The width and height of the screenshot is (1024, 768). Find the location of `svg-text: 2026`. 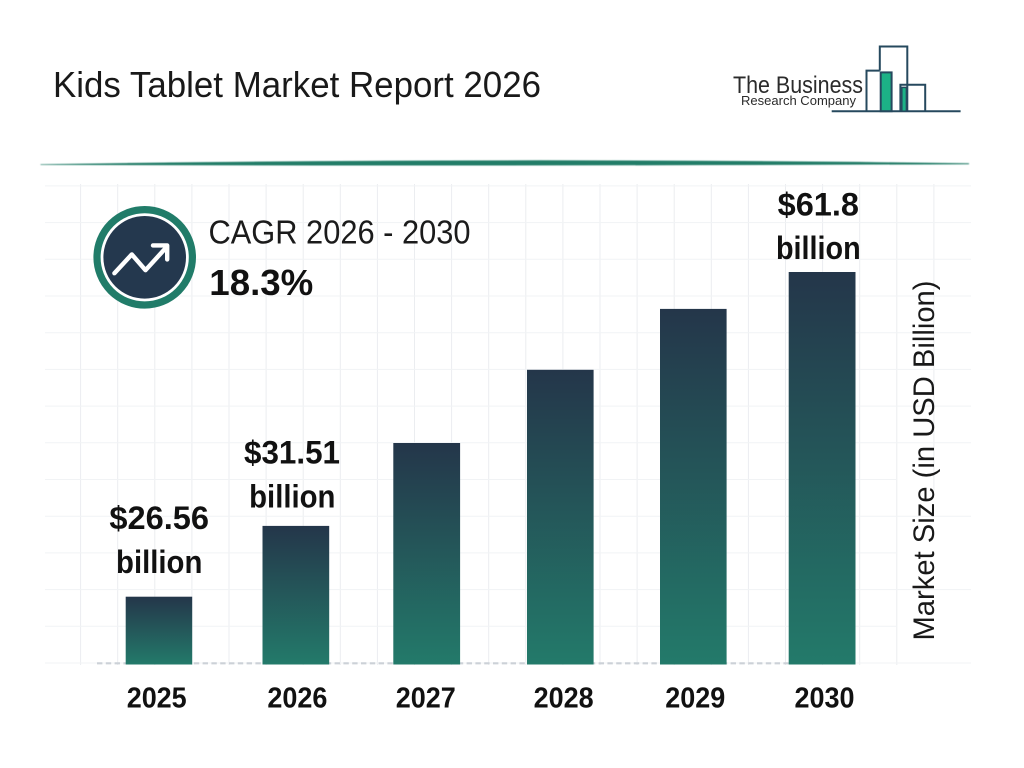

svg-text: 2026 is located at coordinates (297, 698).